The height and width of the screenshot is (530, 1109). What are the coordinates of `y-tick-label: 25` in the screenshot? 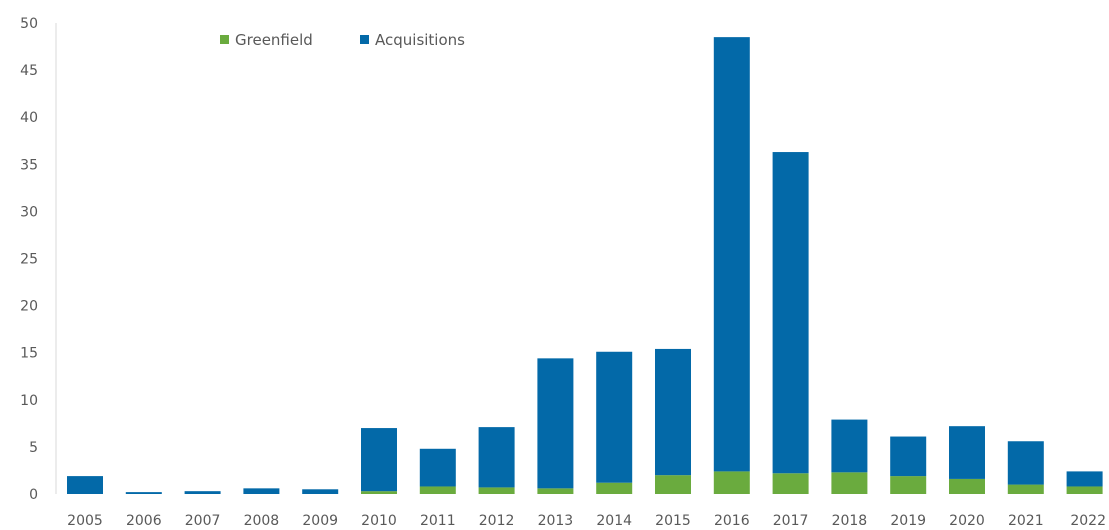 It's located at (29, 260).